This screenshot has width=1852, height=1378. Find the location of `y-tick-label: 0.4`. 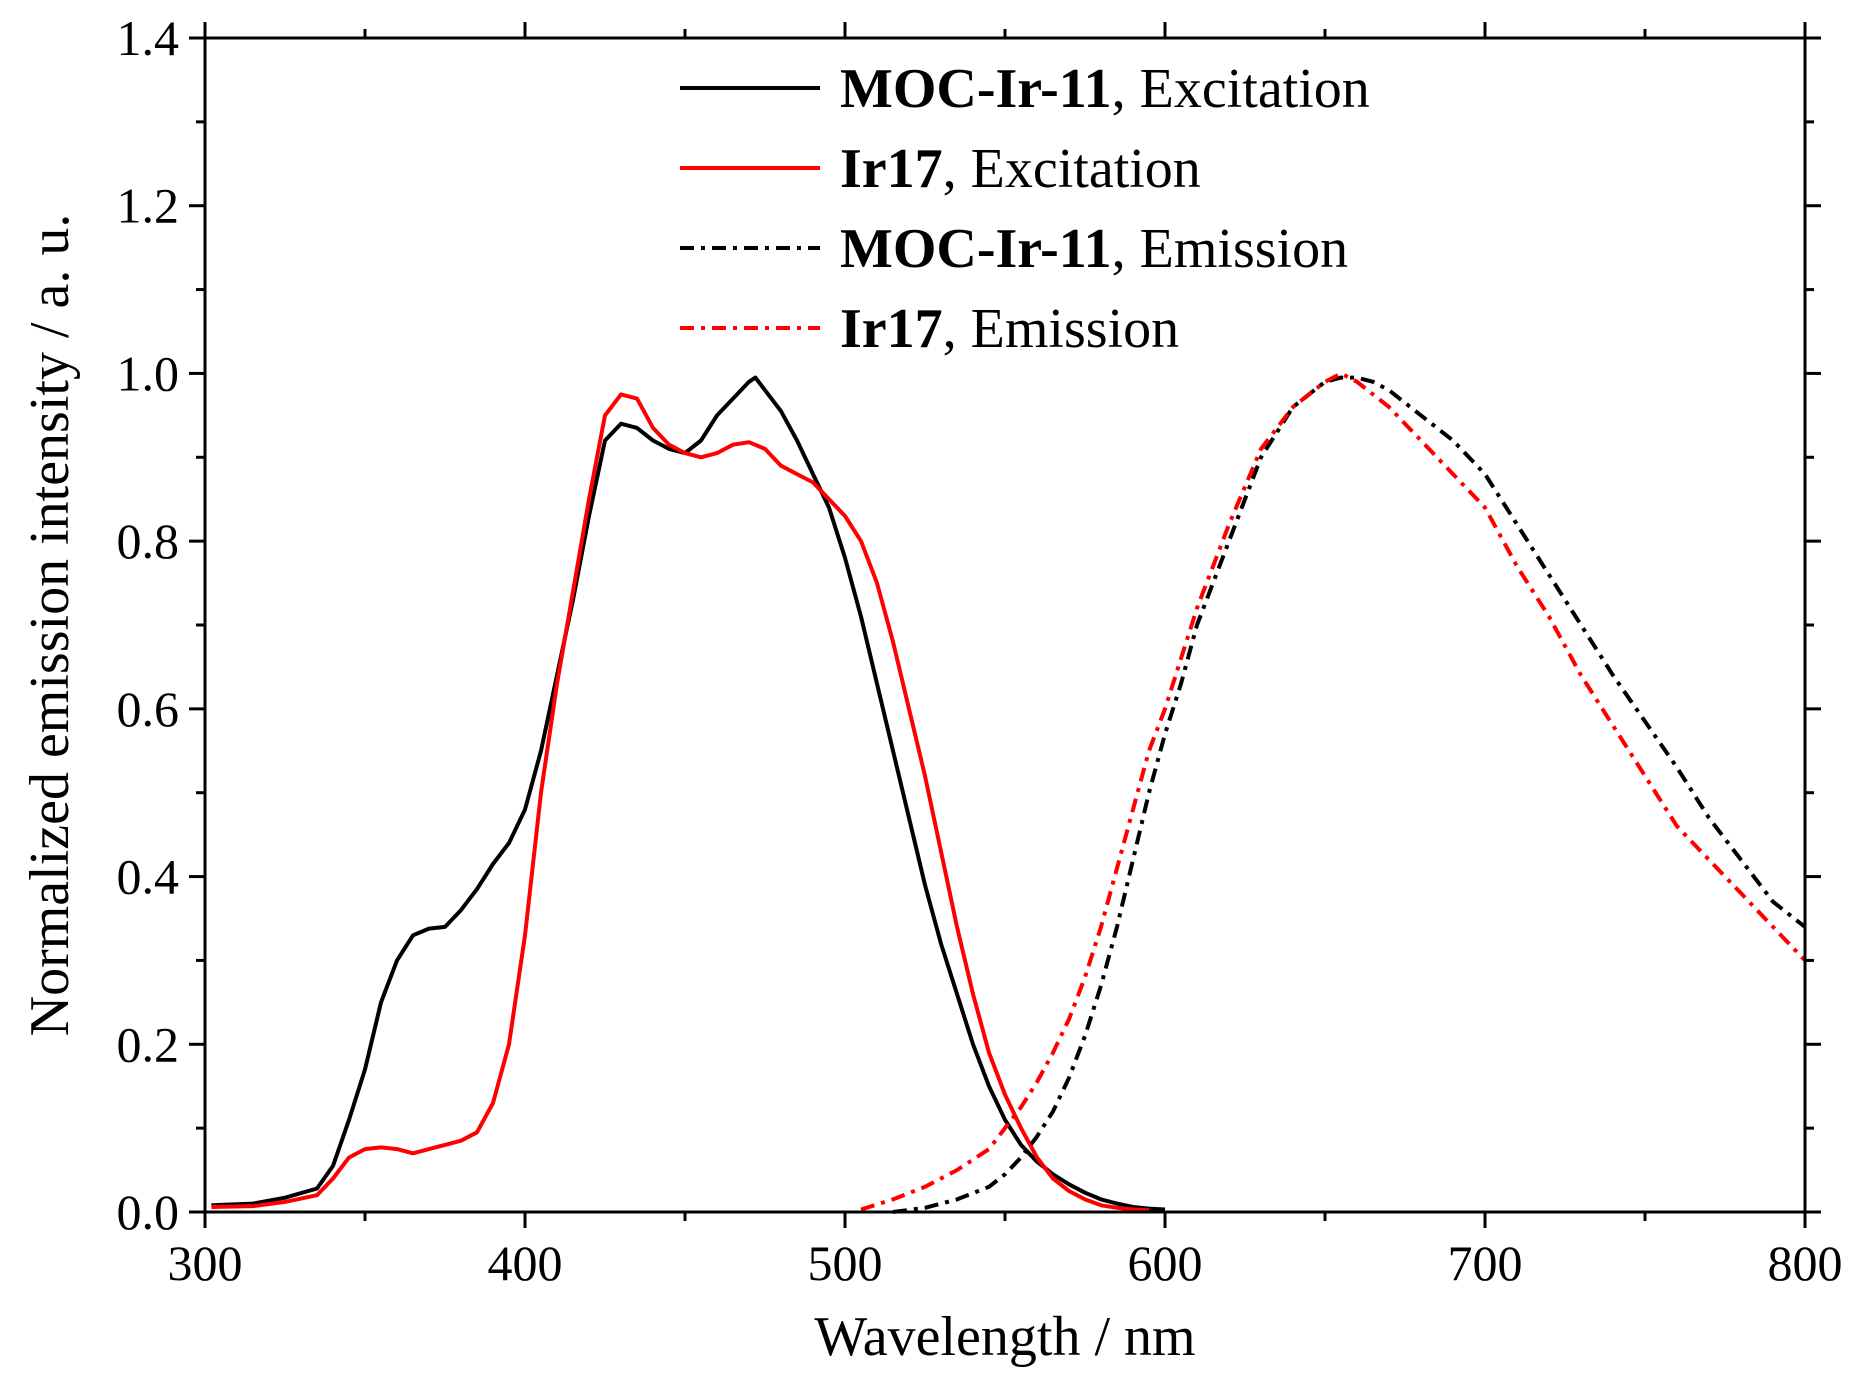

y-tick-label: 0.4 is located at coordinates (148, 877).